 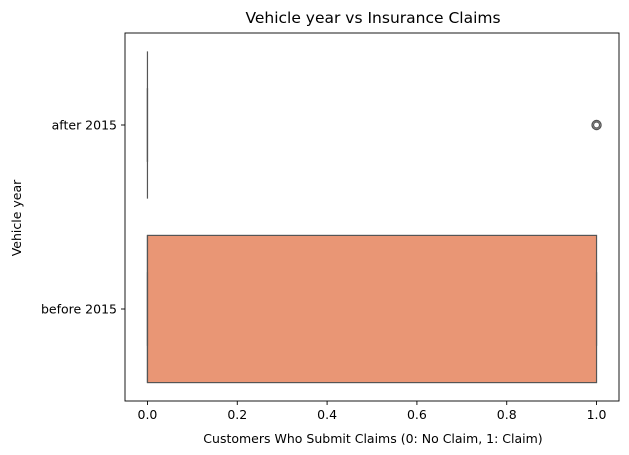 What do you see at coordinates (237, 414) in the screenshot?
I see `x-tick-label-1: 0.2` at bounding box center [237, 414].